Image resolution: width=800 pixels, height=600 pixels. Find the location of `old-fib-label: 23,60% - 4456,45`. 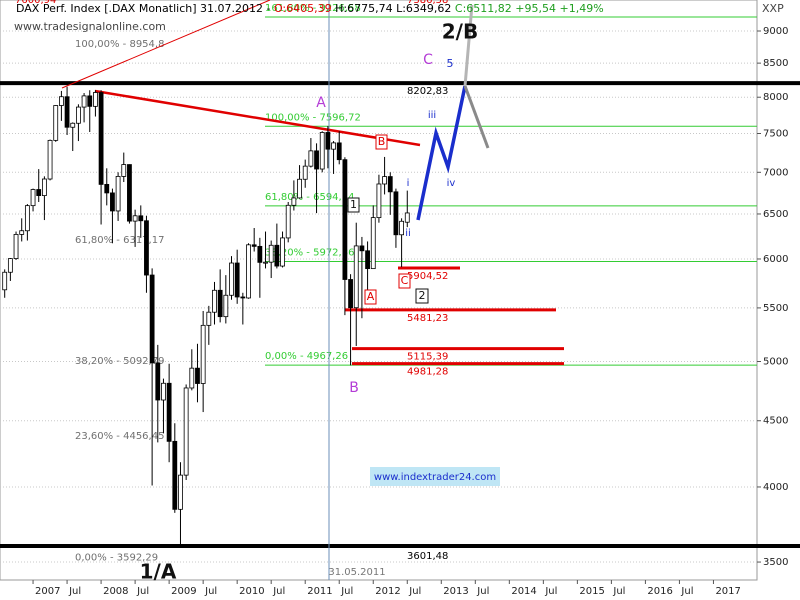

old-fib-label: 23,60% - 4456,45 is located at coordinates (119, 436).